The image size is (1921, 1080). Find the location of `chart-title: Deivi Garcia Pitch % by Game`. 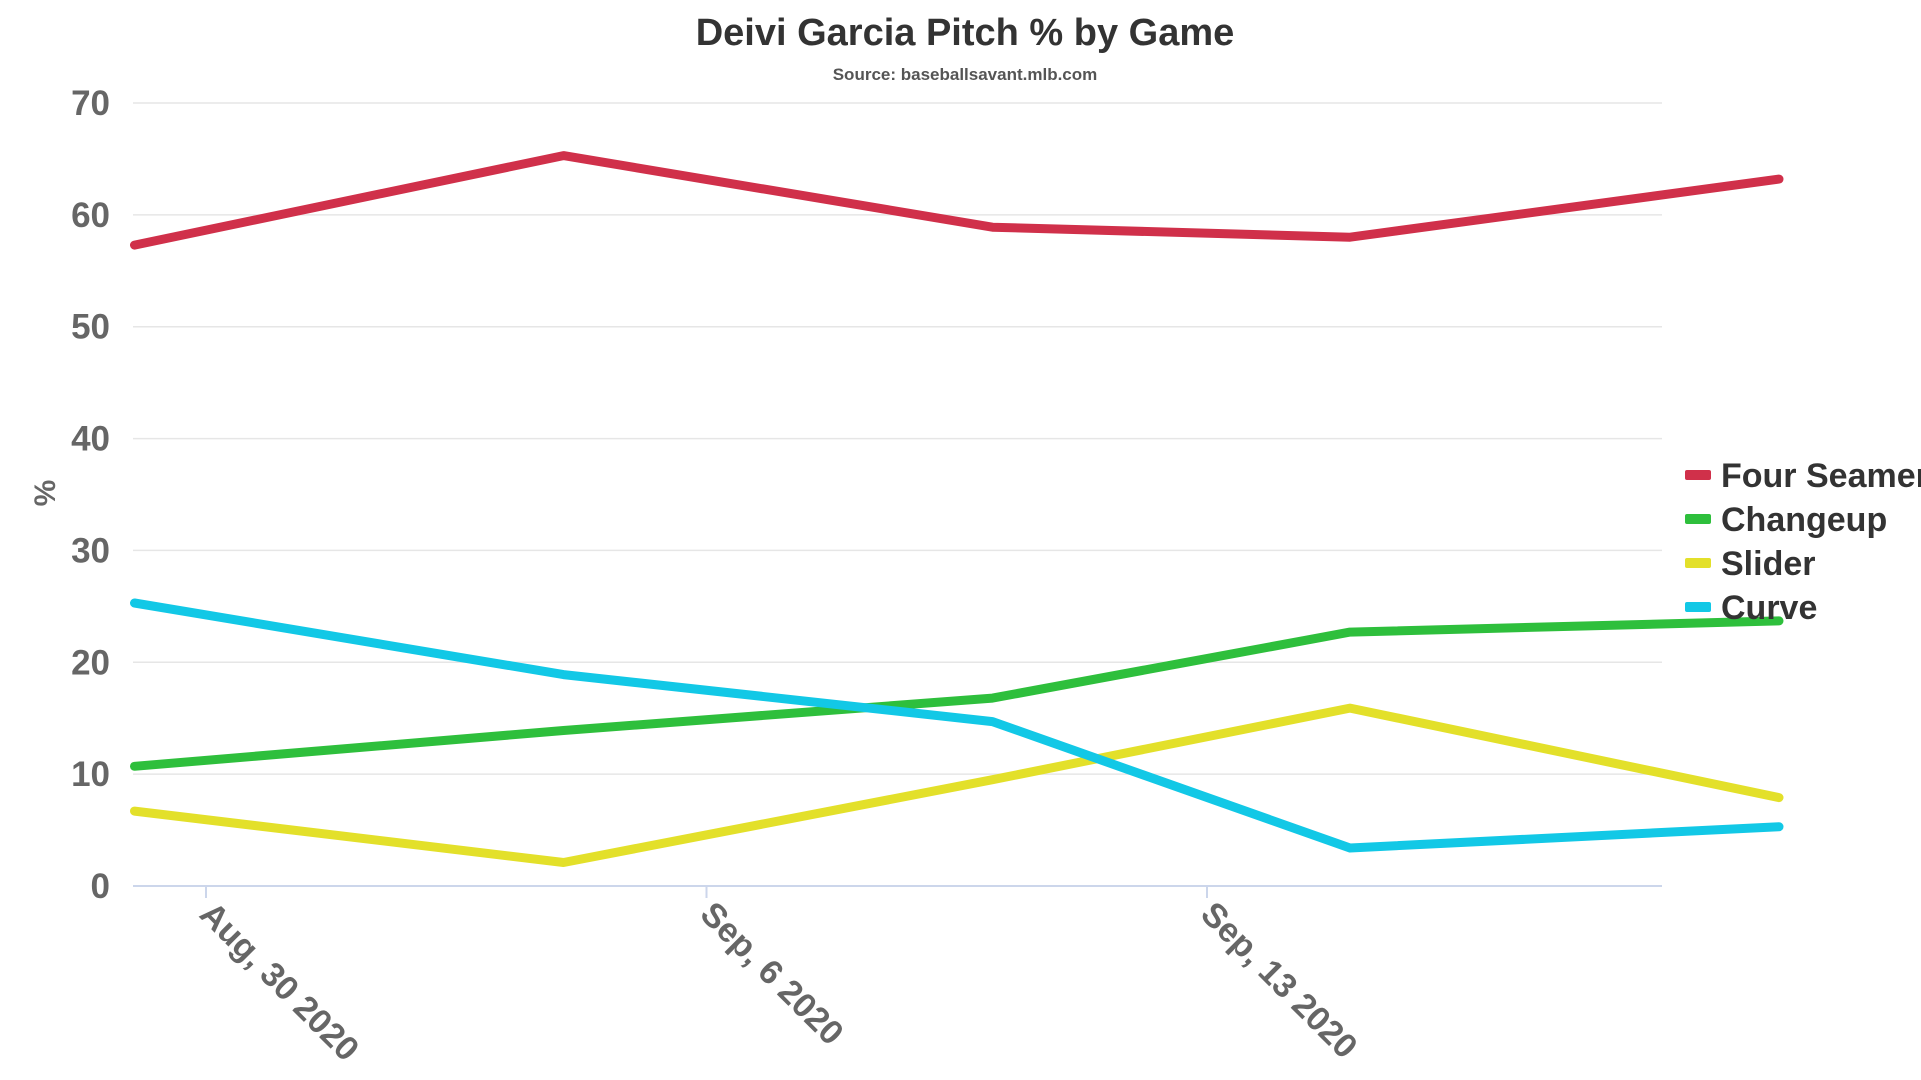

chart-title: Deivi Garcia Pitch % by Game is located at coordinates (965, 33).